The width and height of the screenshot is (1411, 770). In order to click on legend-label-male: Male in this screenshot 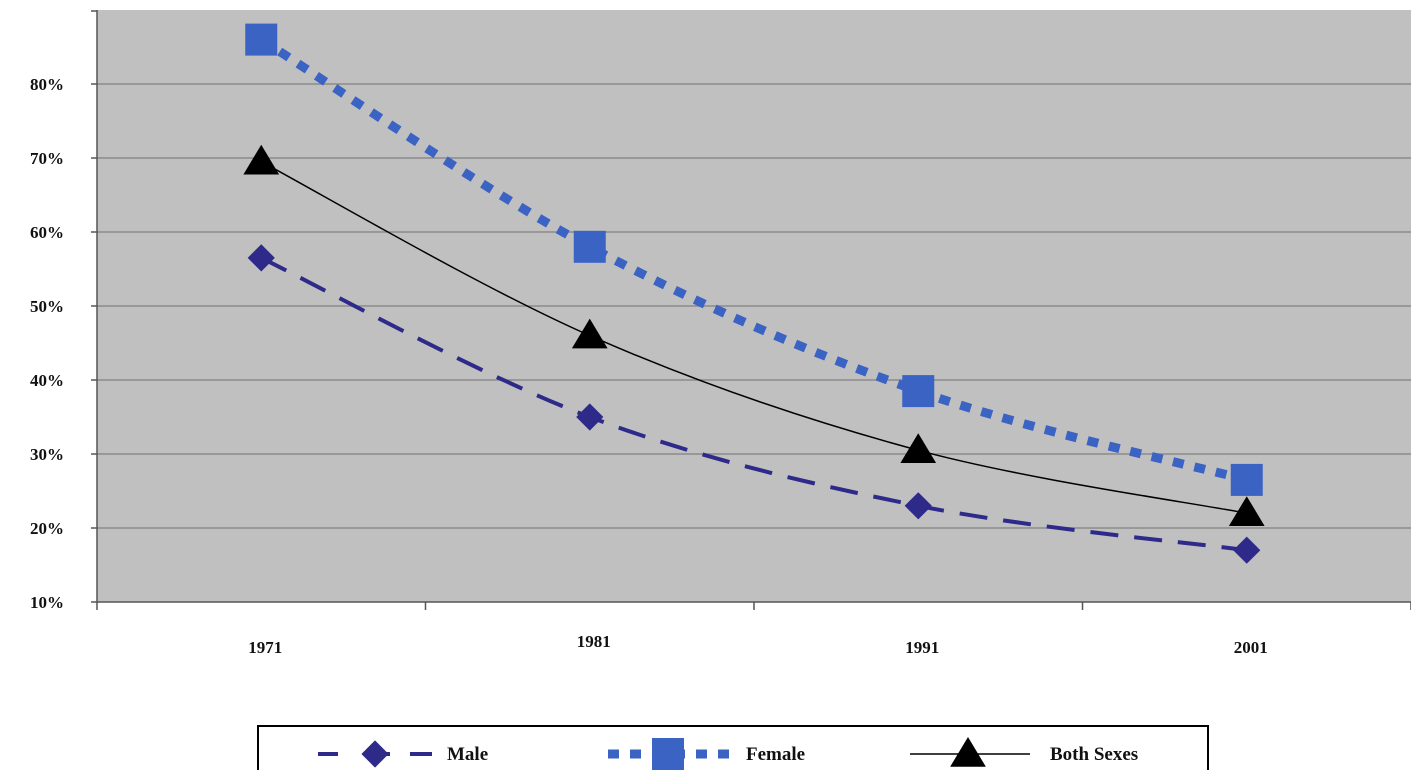, I will do `click(467, 754)`.